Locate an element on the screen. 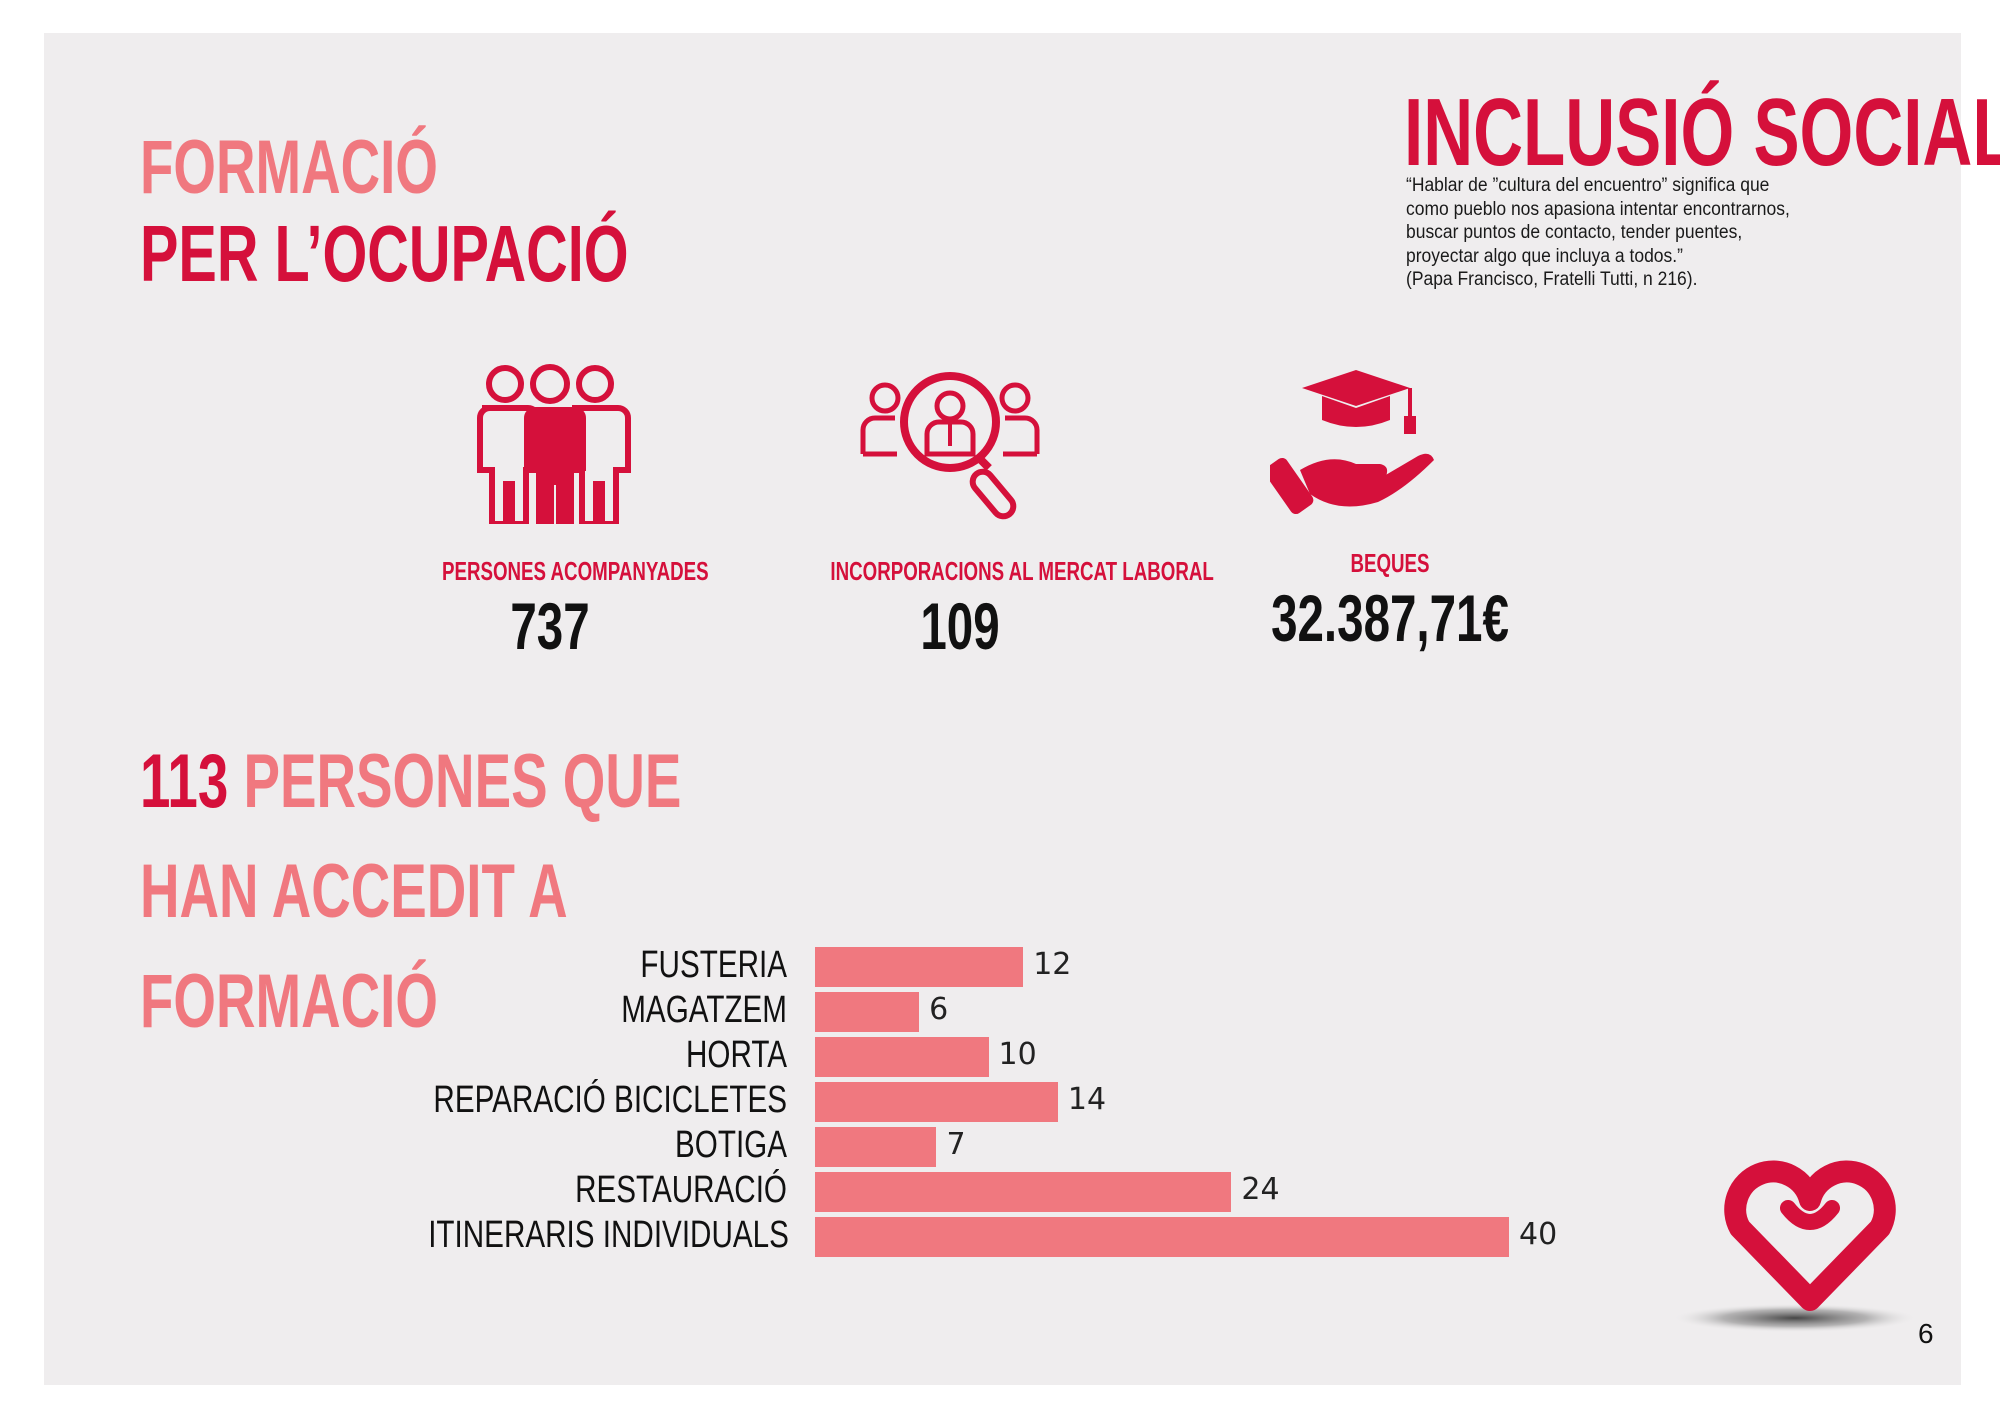 The width and height of the screenshot is (2000, 1419). page-number: 6 is located at coordinates (1926, 1333).